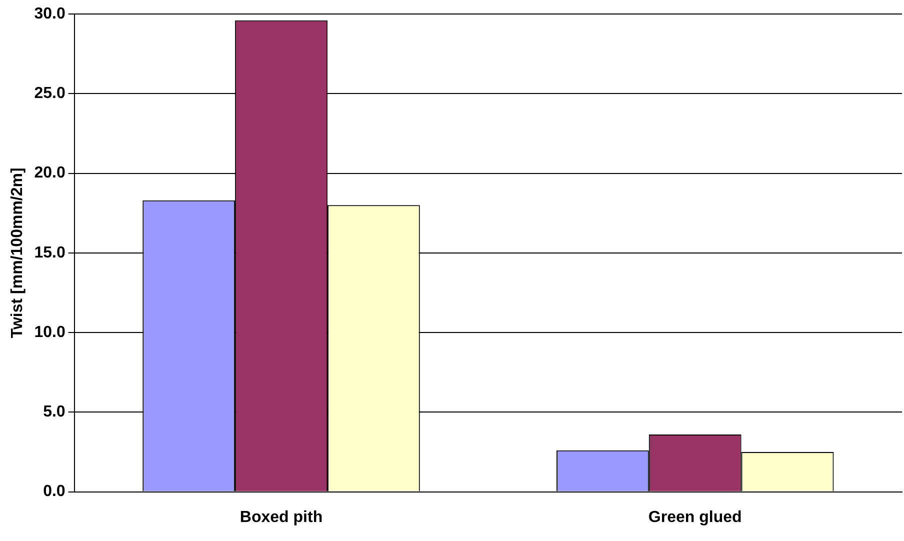 This screenshot has height=541, width=904. Describe the element at coordinates (50, 93) in the screenshot. I see `y-tick-label: 25.0` at that location.